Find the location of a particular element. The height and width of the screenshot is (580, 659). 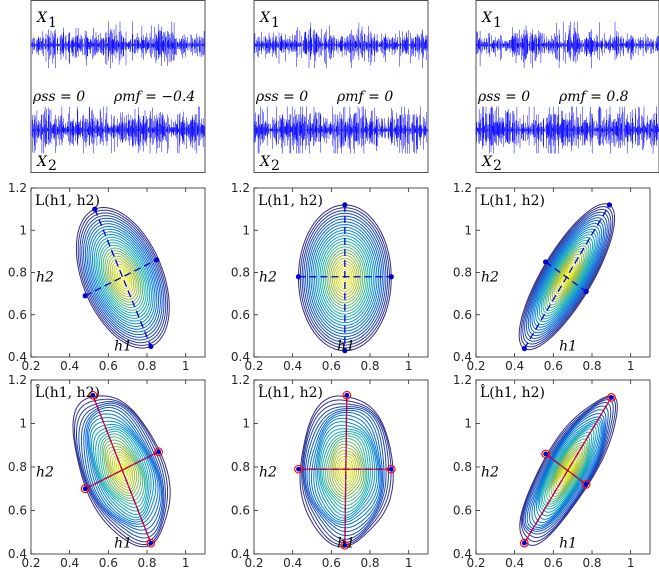

y-tick-label: 0.8 is located at coordinates (17, 273).